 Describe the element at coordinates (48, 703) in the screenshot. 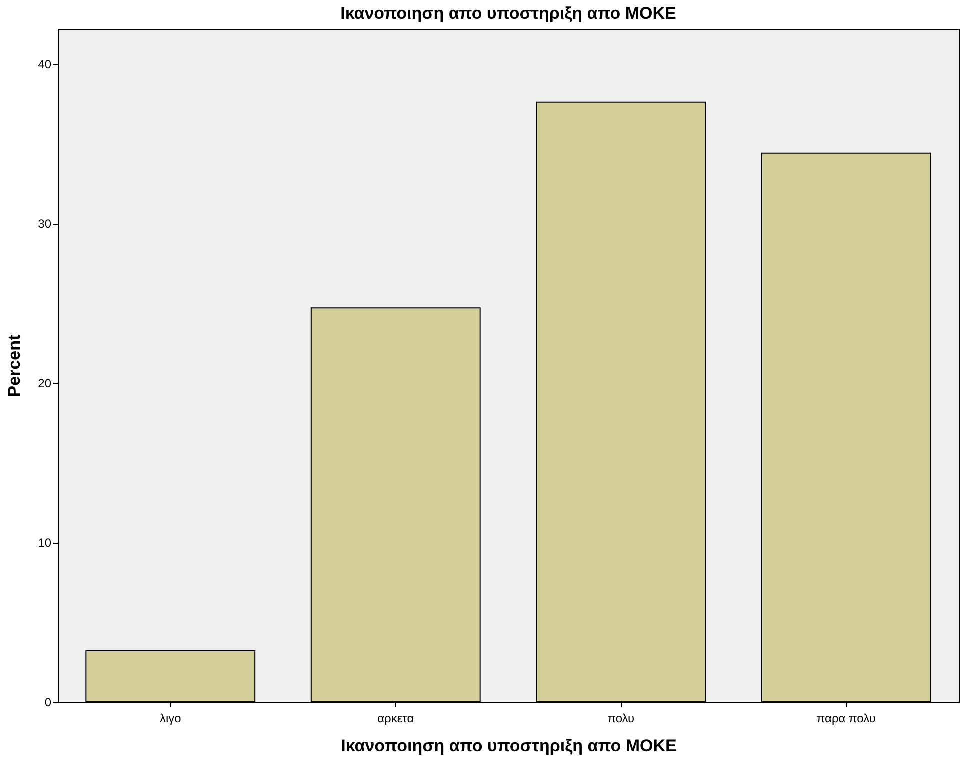

I see `y-tick-label: 0` at that location.